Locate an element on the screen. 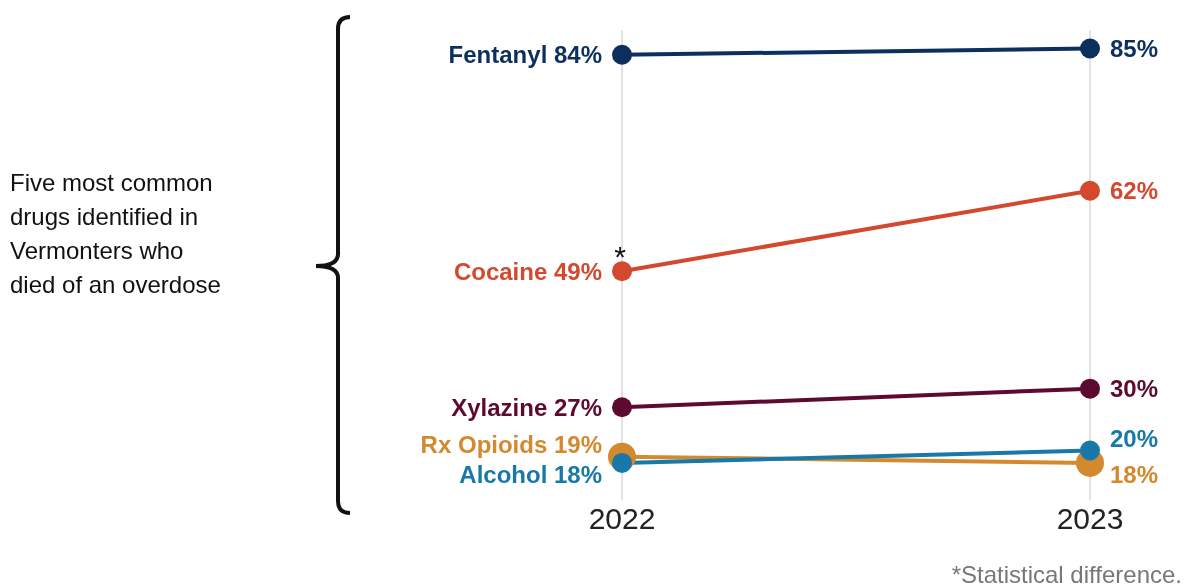 This screenshot has height=587, width=1190. x-tick-label: 2023 is located at coordinates (1090, 519).